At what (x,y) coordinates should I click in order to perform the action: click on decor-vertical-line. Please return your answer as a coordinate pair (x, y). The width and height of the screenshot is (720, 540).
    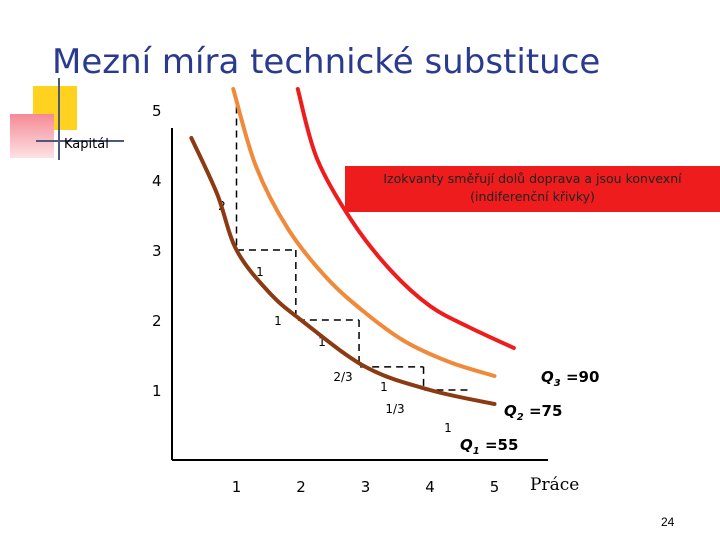
    Looking at the image, I should click on (59, 119).